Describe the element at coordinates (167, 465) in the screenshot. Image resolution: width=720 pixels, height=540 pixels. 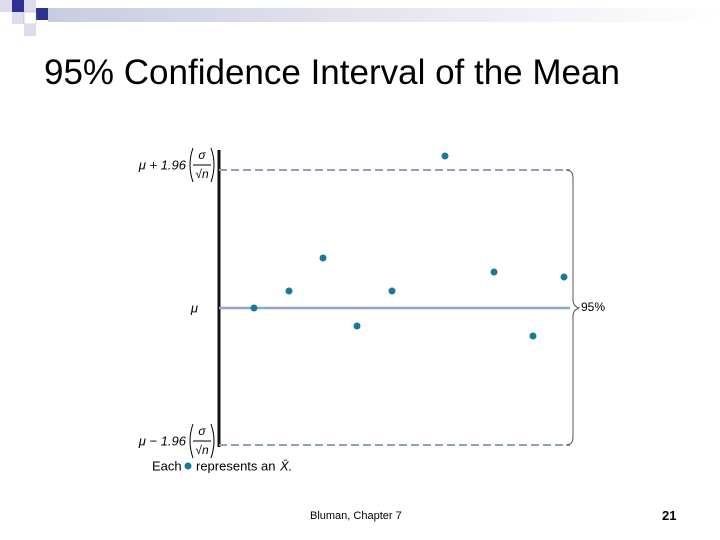
I see `legend-prefix: Each` at that location.